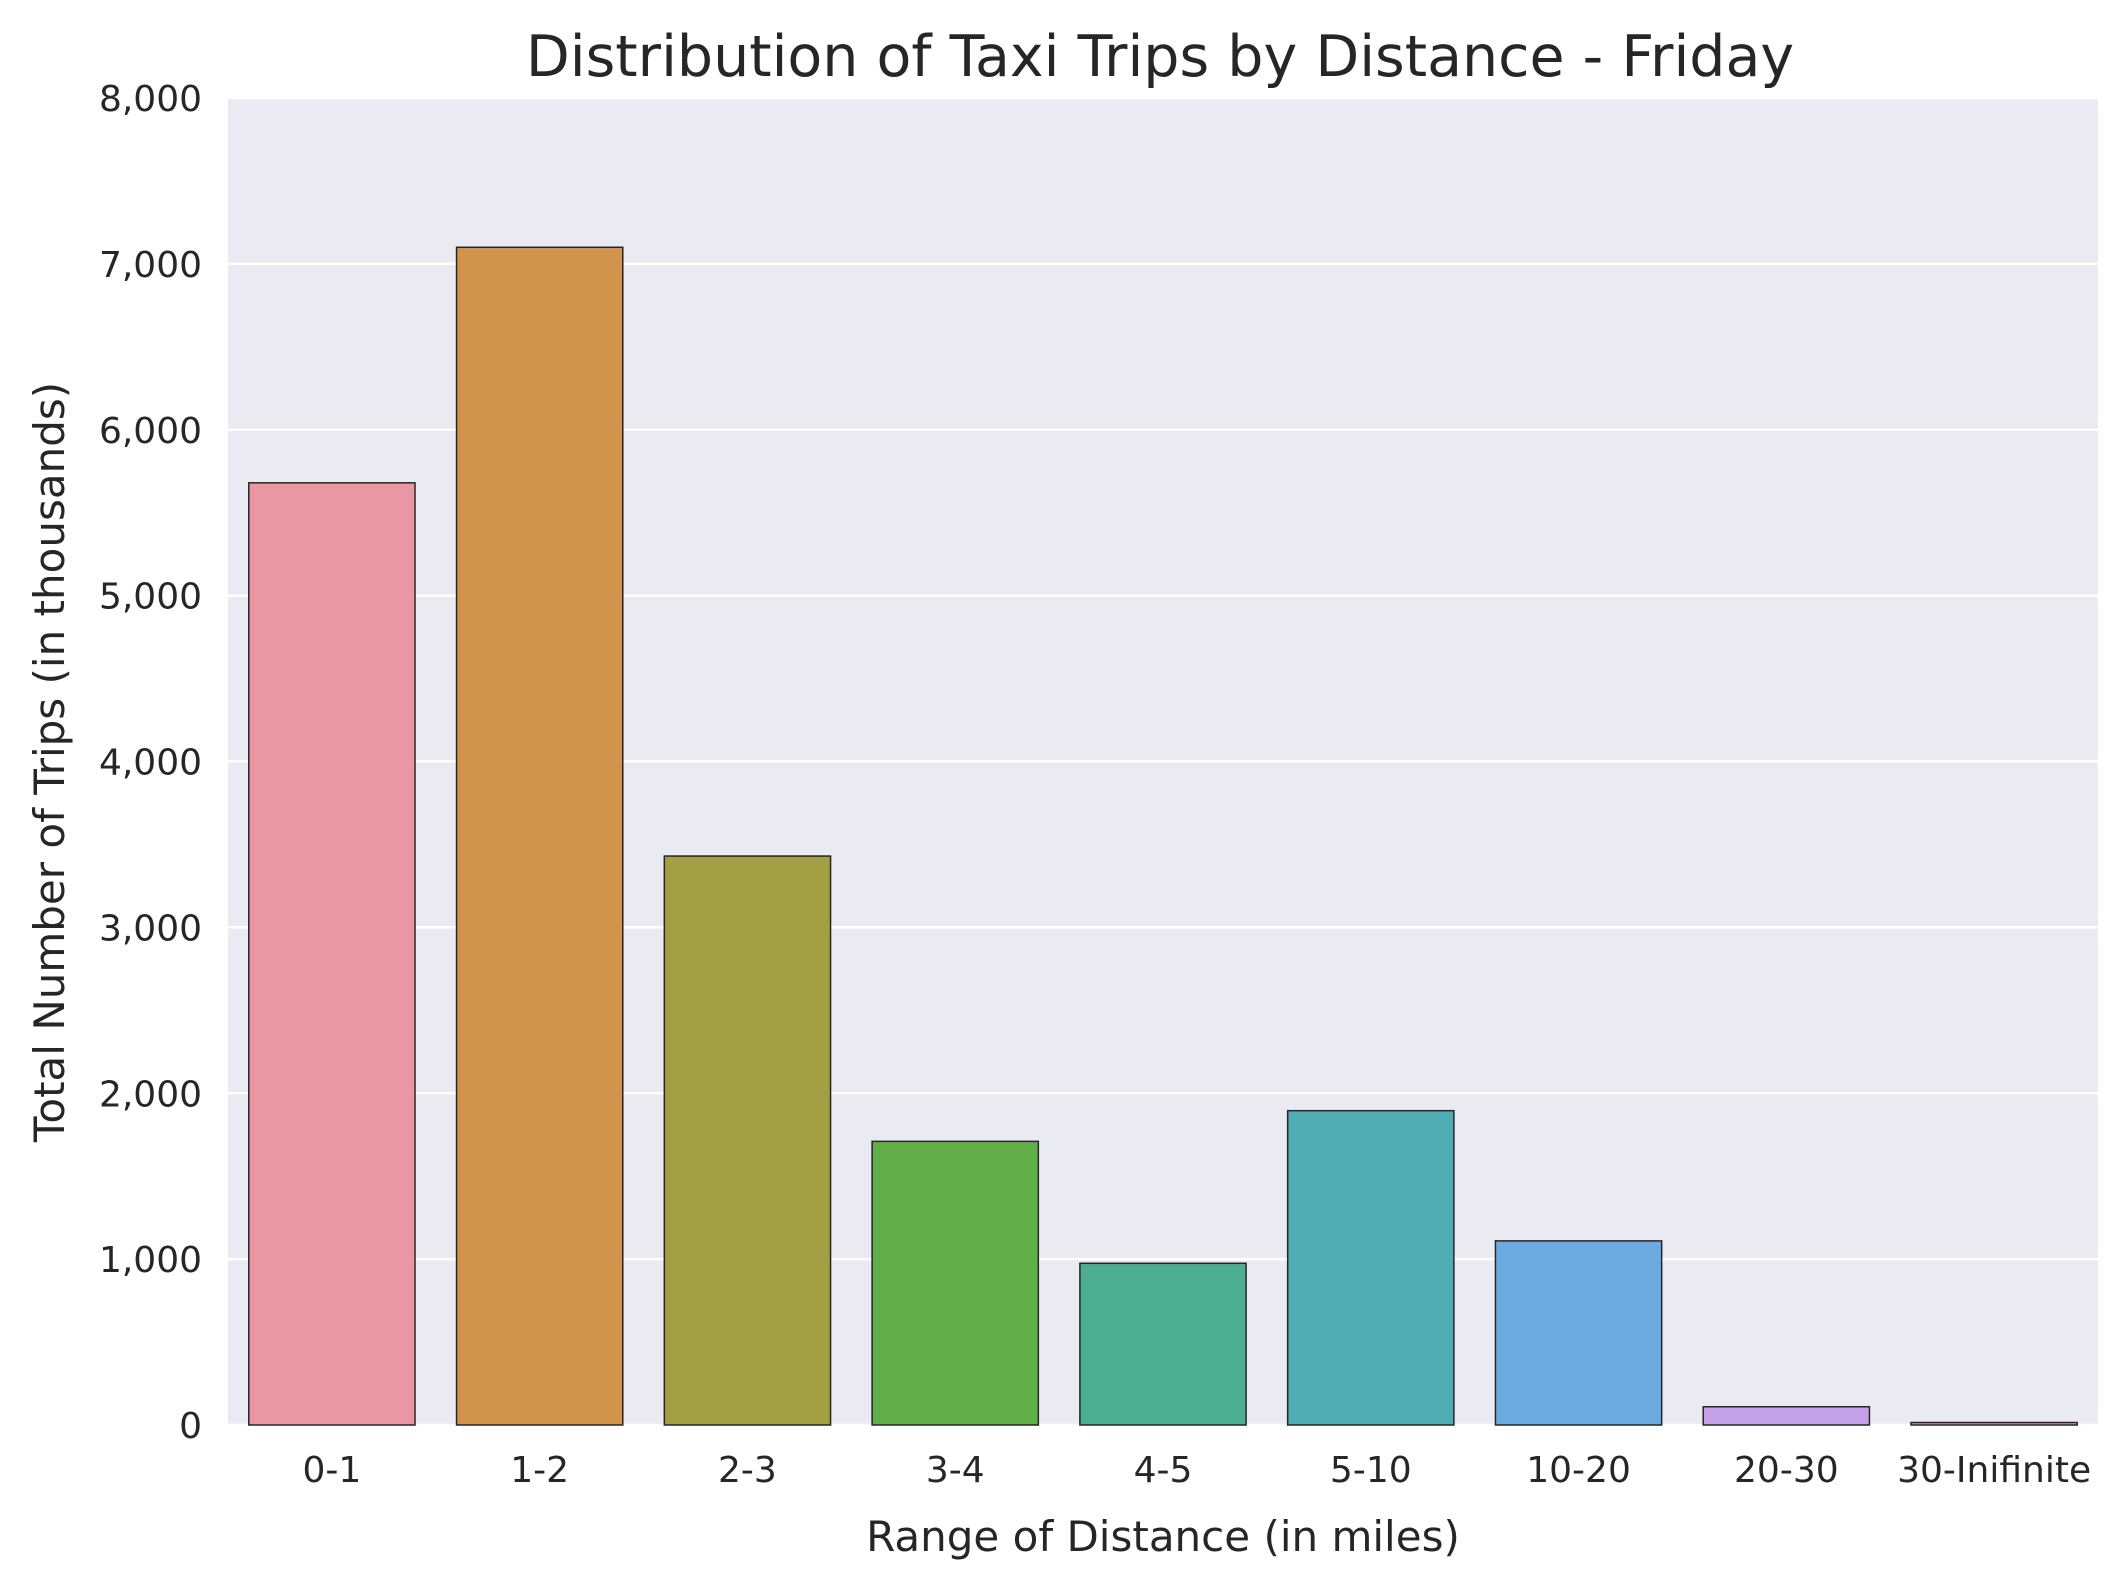 This screenshot has width=2116, height=1584. Describe the element at coordinates (150, 265) in the screenshot. I see `y-tick-label: 7,000` at that location.